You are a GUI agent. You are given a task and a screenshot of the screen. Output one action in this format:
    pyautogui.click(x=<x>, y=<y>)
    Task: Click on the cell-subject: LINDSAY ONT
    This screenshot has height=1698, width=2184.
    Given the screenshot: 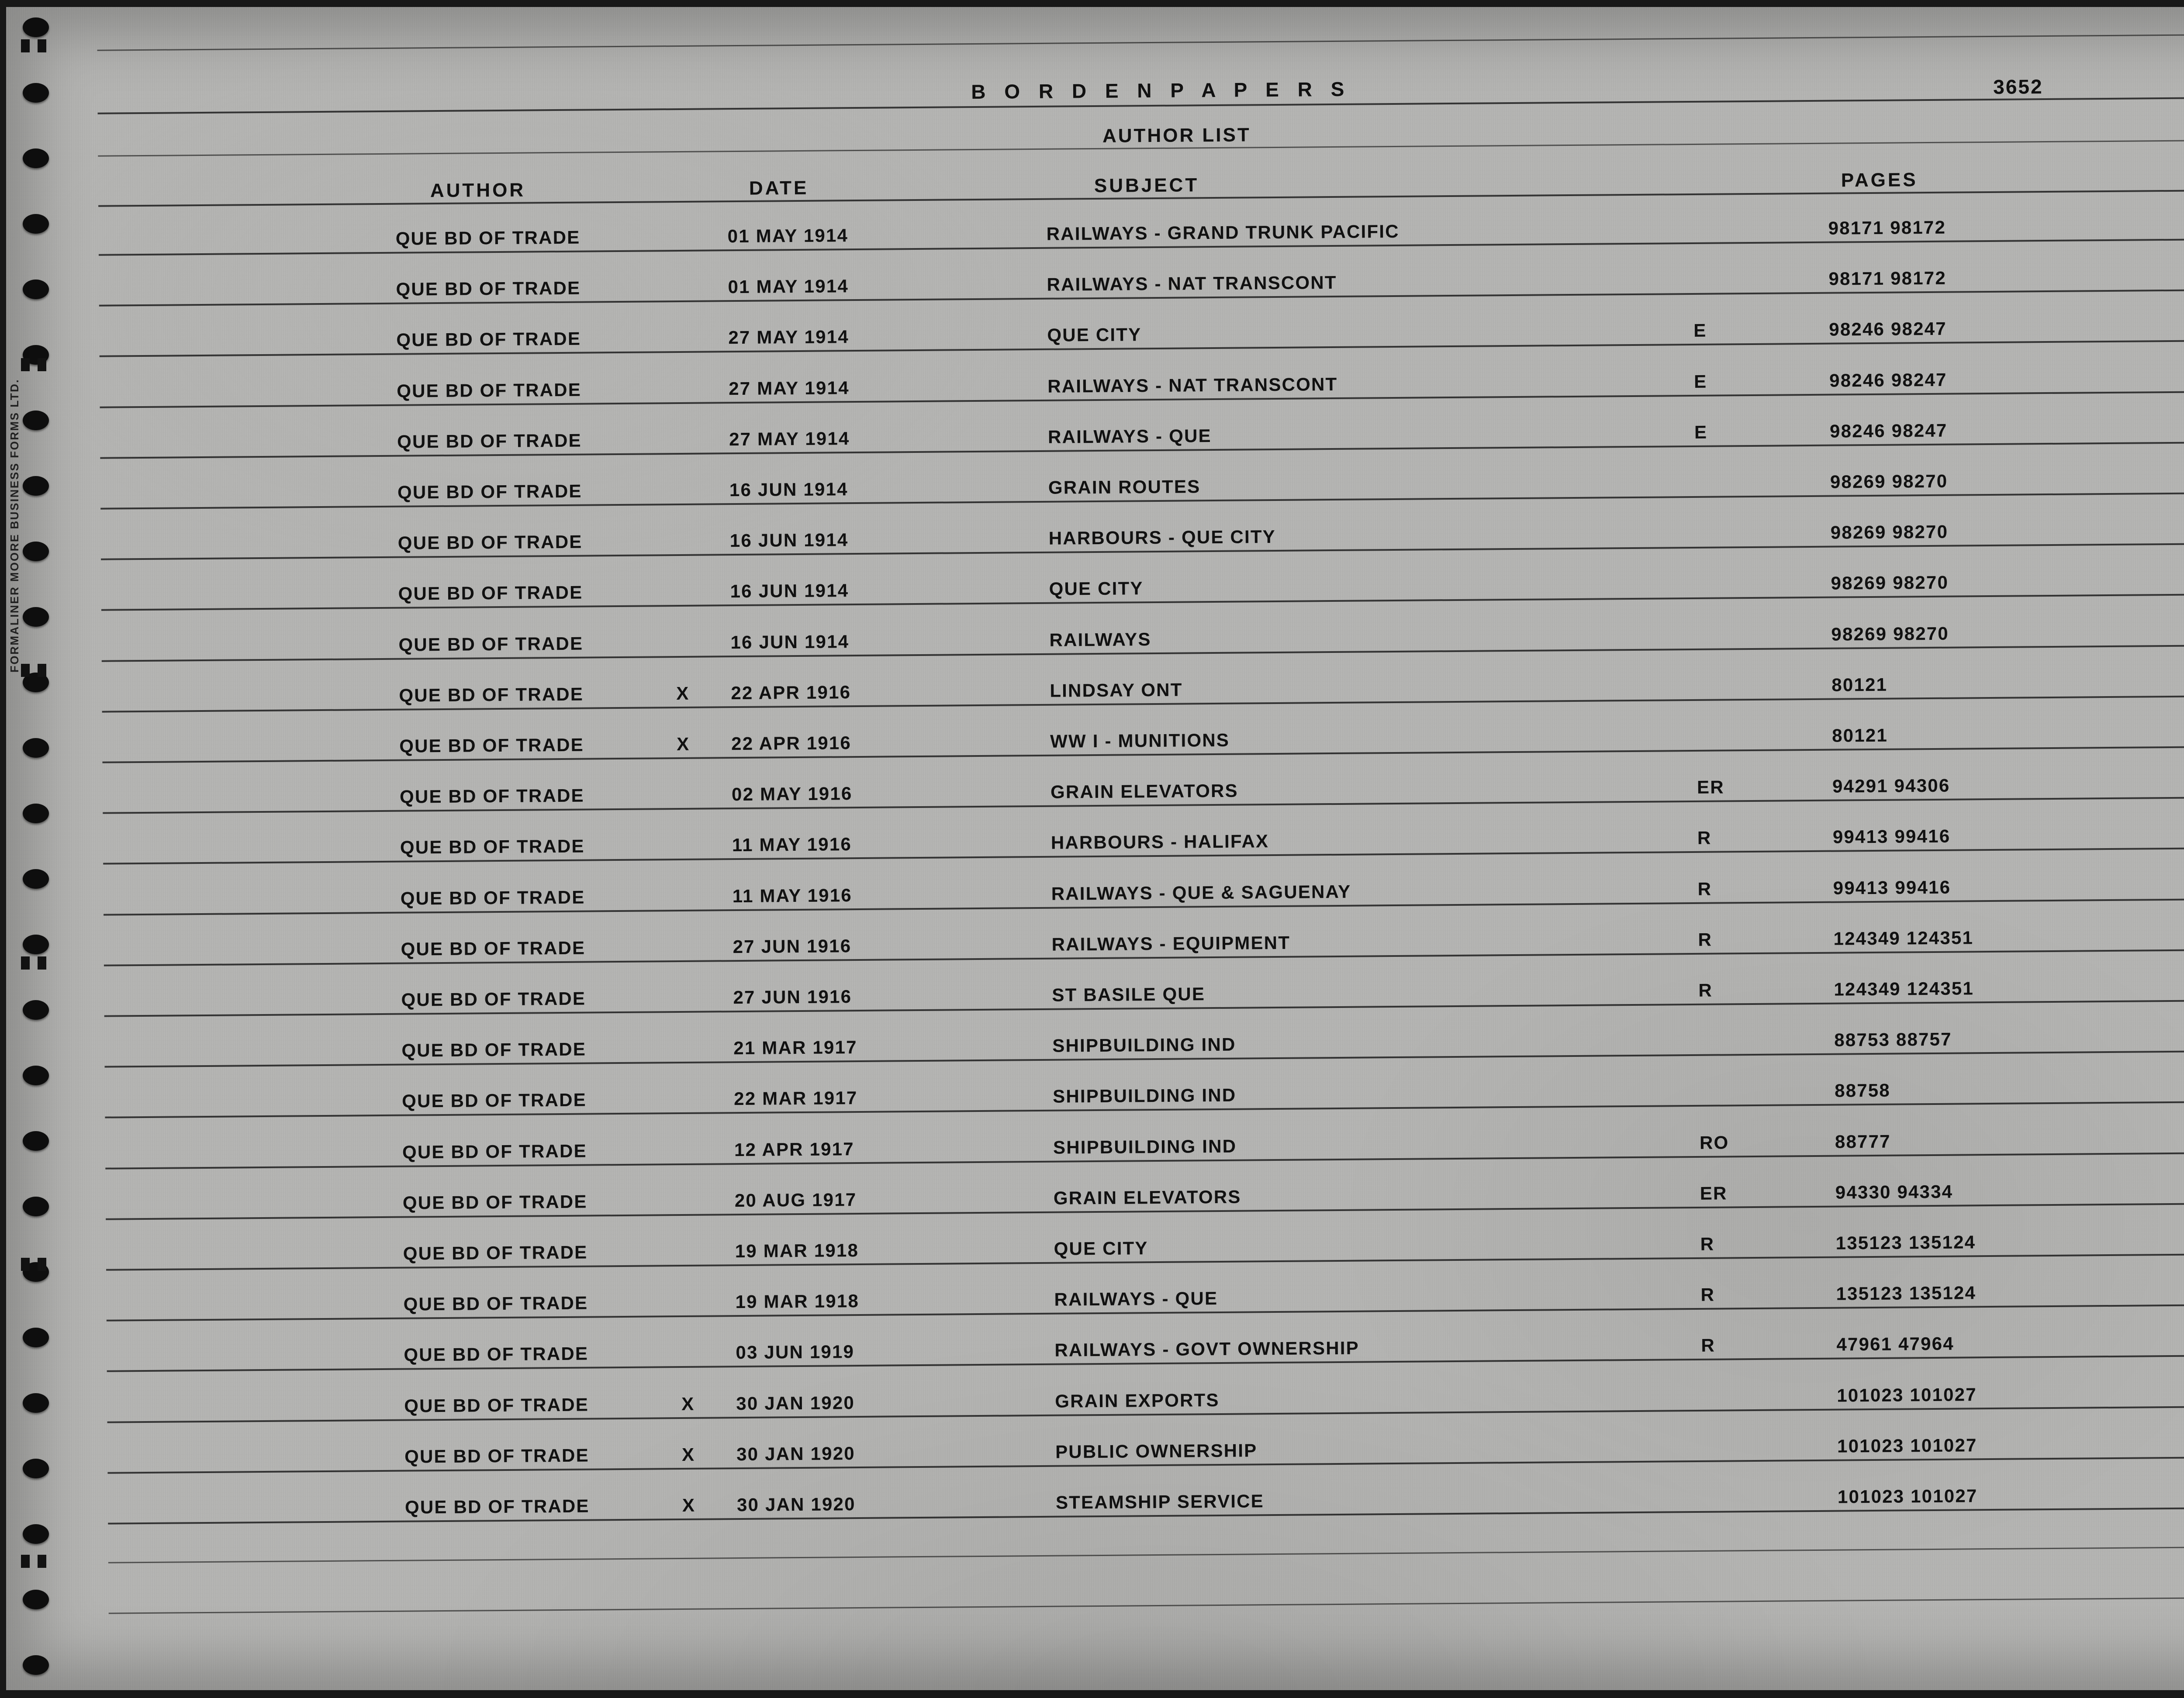 What is the action you would take?
    pyautogui.click(x=1116, y=690)
    